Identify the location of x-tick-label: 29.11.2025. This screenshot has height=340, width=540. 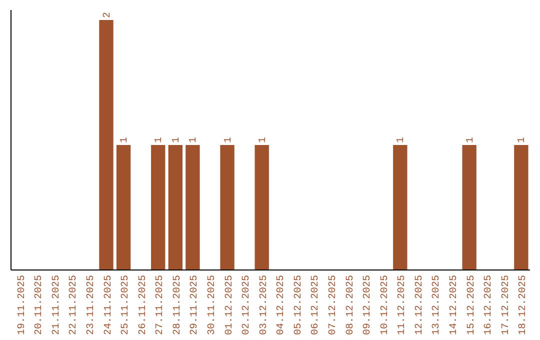
(195, 305).